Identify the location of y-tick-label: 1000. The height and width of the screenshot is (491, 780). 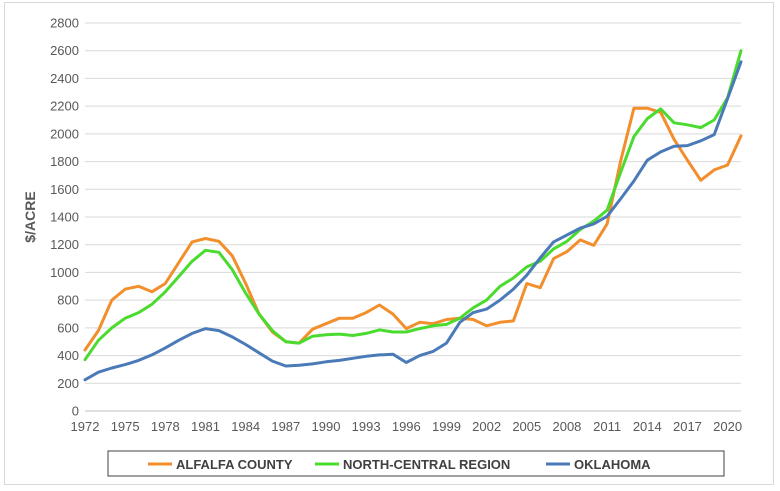
(64, 272).